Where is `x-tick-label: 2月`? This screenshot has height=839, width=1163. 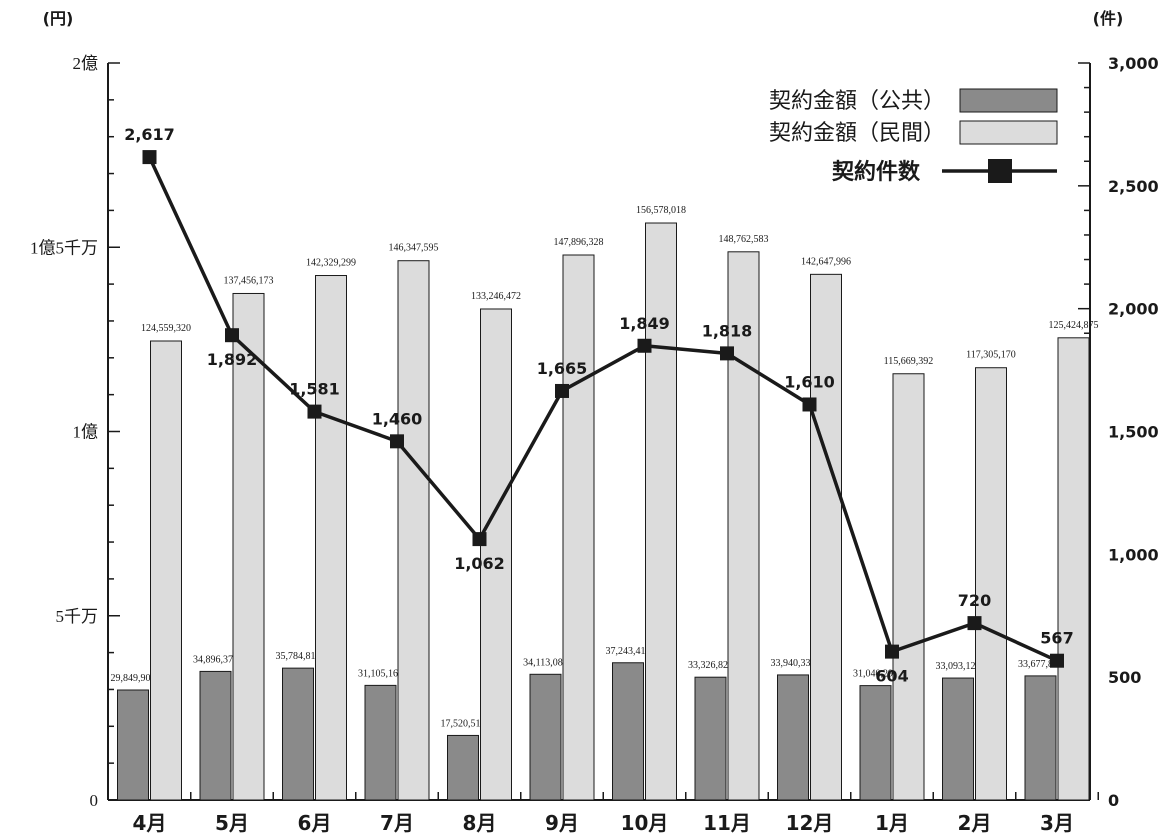 x-tick-label: 2月 is located at coordinates (975, 823).